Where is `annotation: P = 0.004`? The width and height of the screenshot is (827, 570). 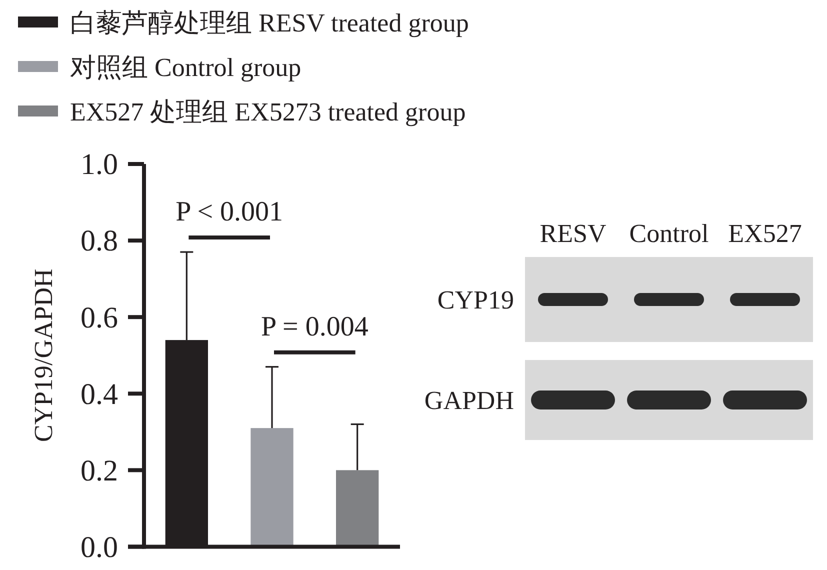
annotation: P = 0.004 is located at coordinates (314, 326).